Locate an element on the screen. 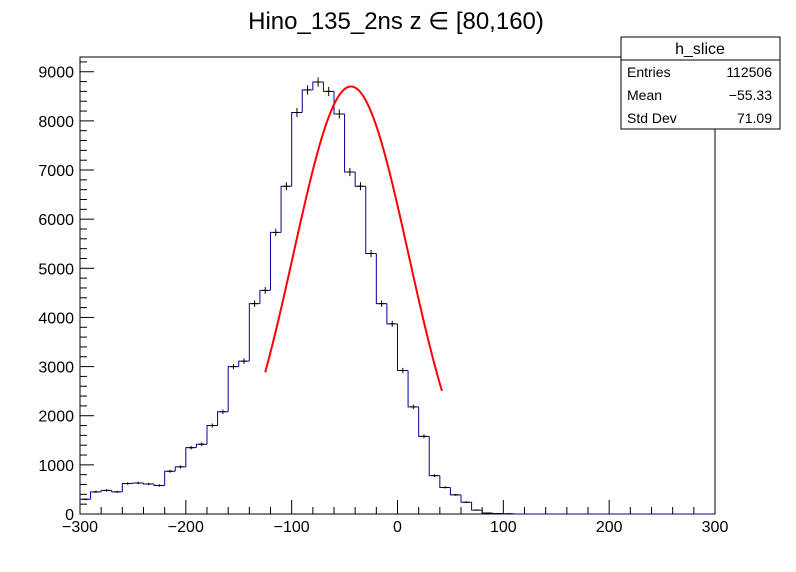 Image resolution: width=796 pixels, height=572 pixels. y-tick-label: 3000 is located at coordinates (56, 368).